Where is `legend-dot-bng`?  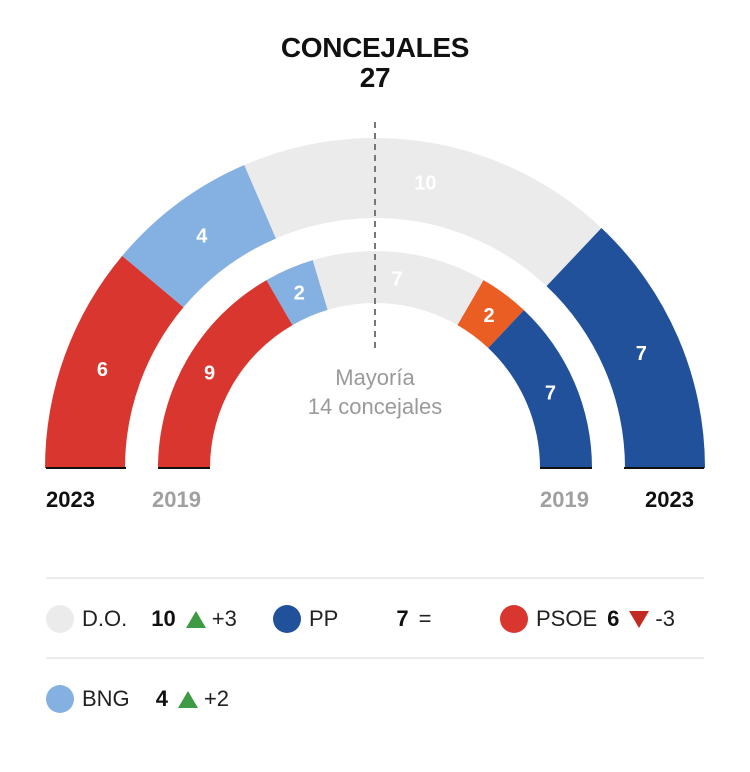
legend-dot-bng is located at coordinates (60, 699).